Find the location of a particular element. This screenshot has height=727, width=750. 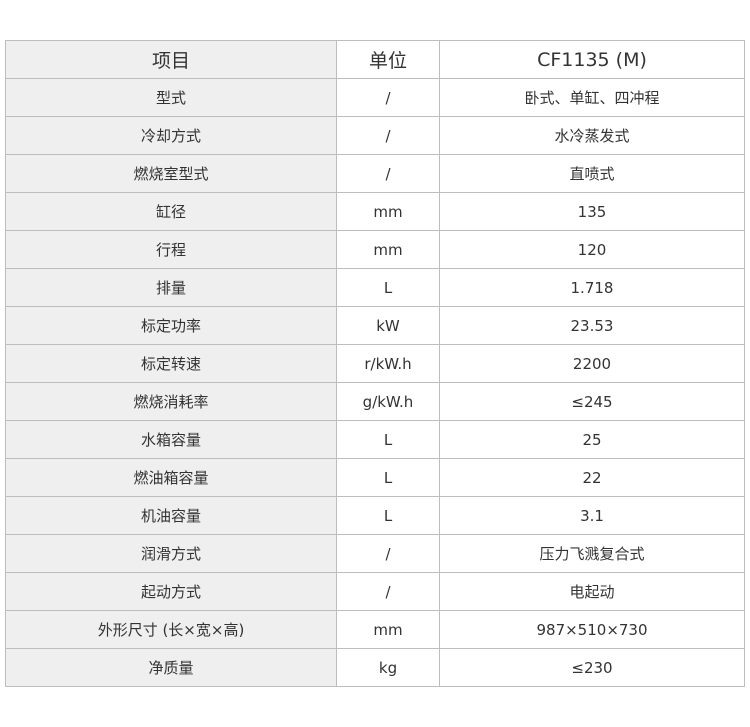

value-cell: 直喷式 is located at coordinates (592, 173).